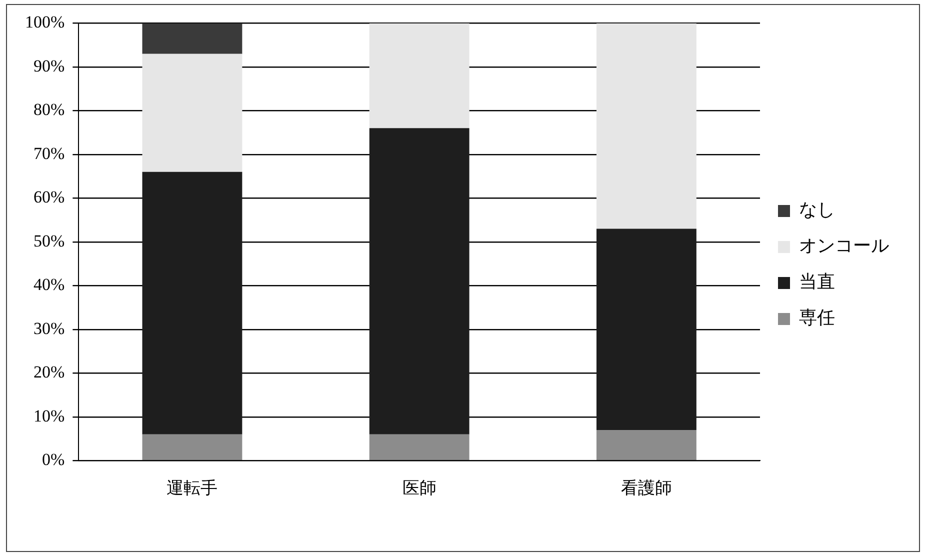  What do you see at coordinates (44, 22) in the screenshot?
I see `y-tick-label: 100%` at bounding box center [44, 22].